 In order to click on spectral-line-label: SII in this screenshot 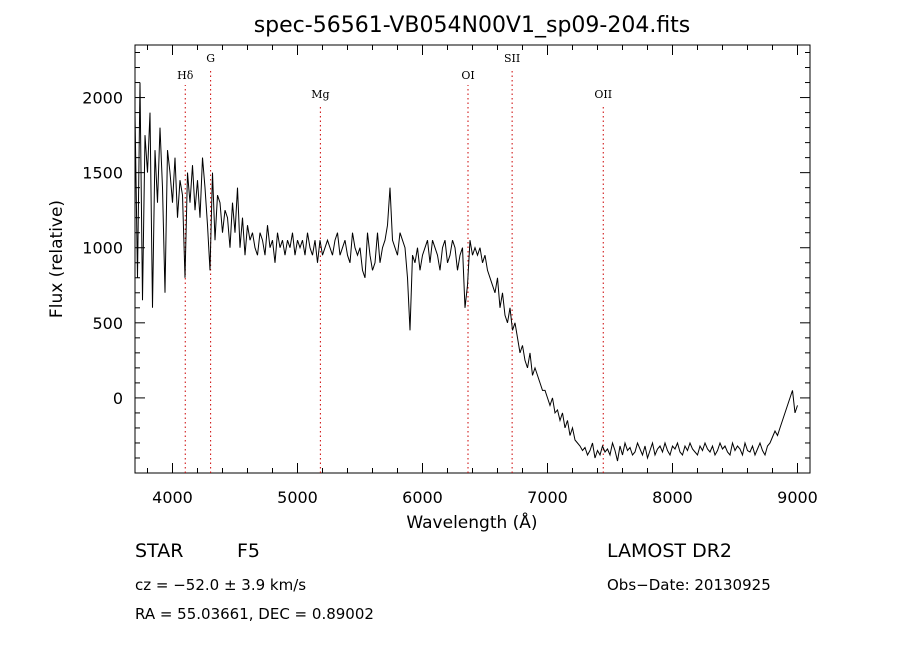, I will do `click(512, 58)`.